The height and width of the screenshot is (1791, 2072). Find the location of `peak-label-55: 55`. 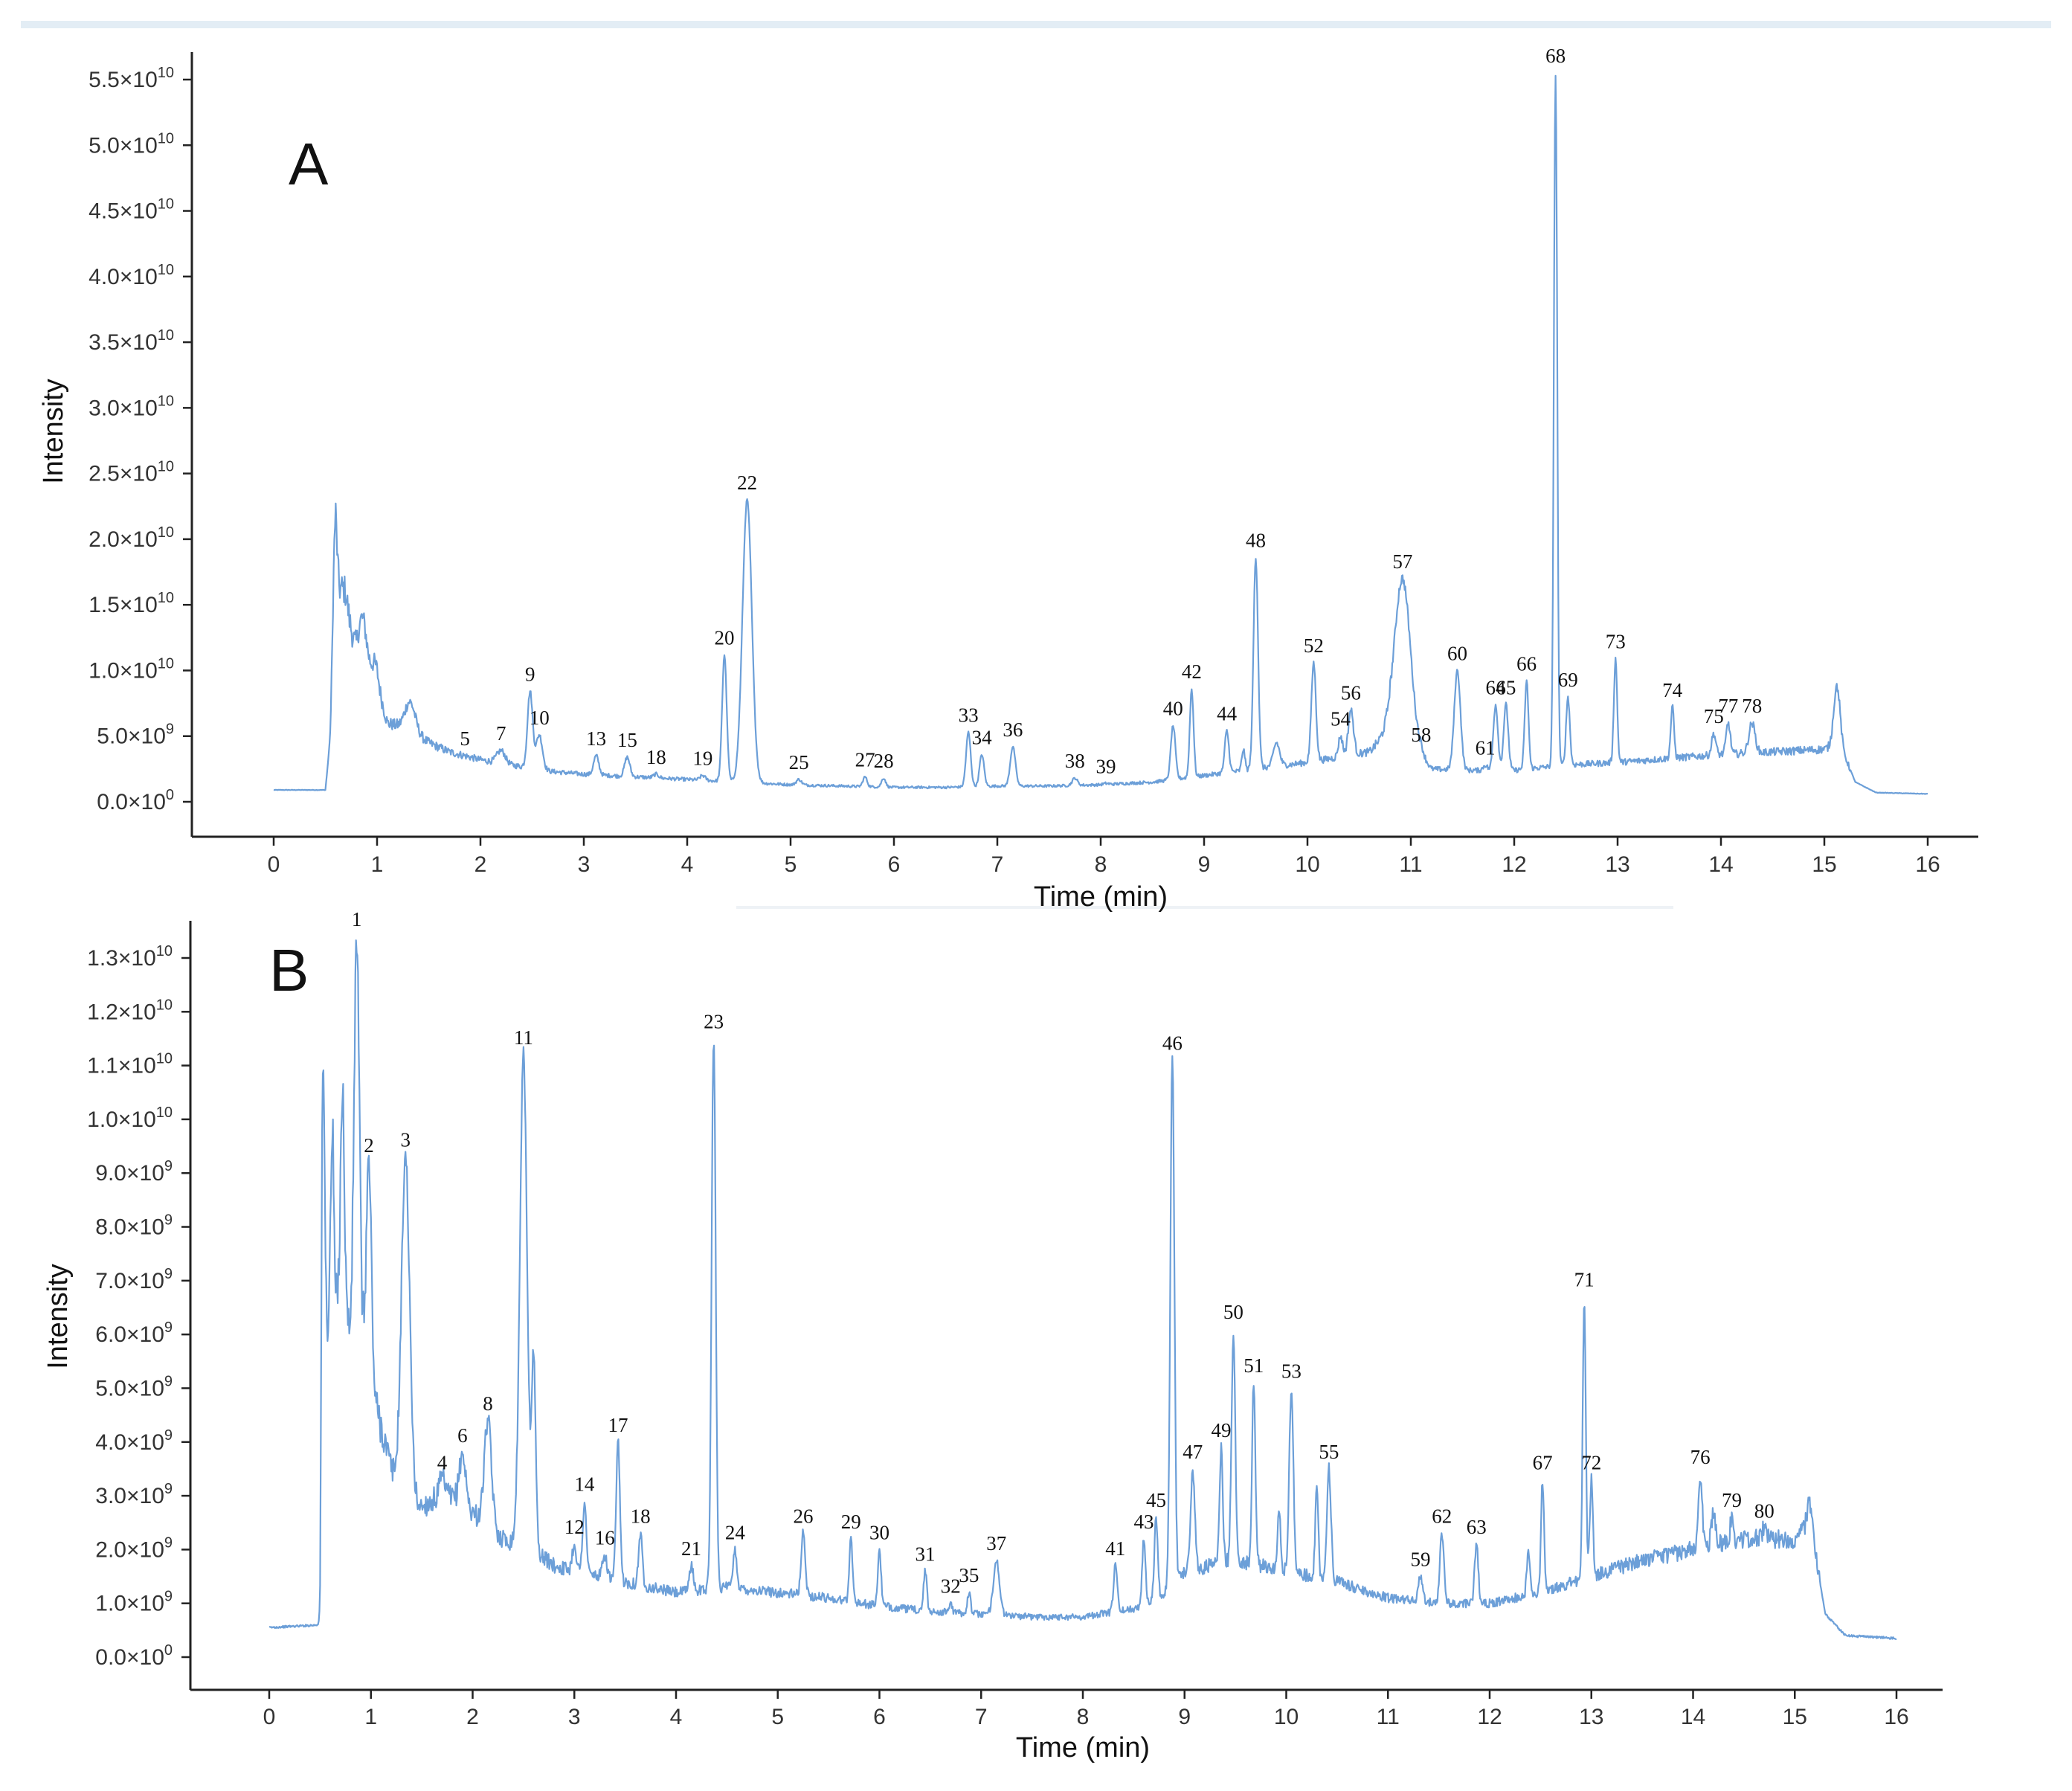

peak-label-55: 55 is located at coordinates (1329, 1452).